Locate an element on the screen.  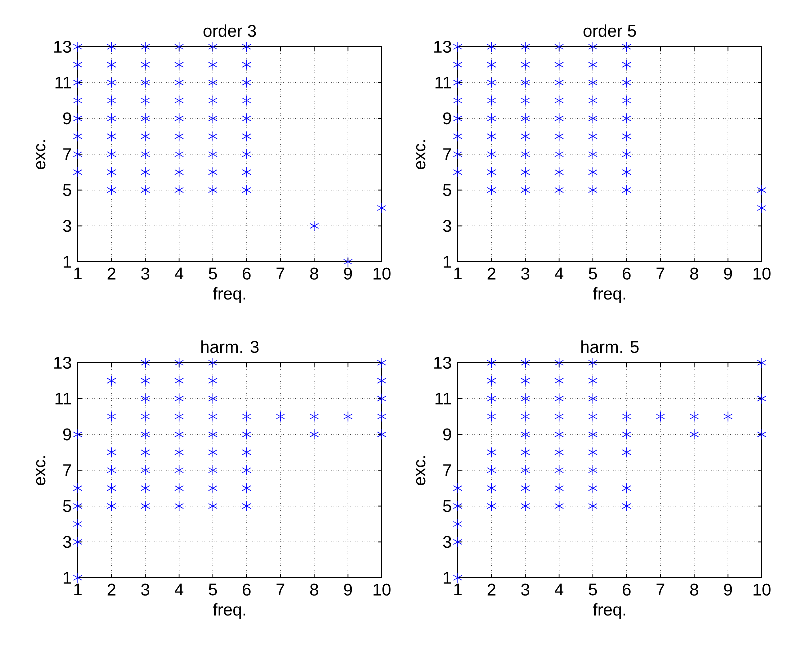
x-tick-label: 1 is located at coordinates (78, 590).